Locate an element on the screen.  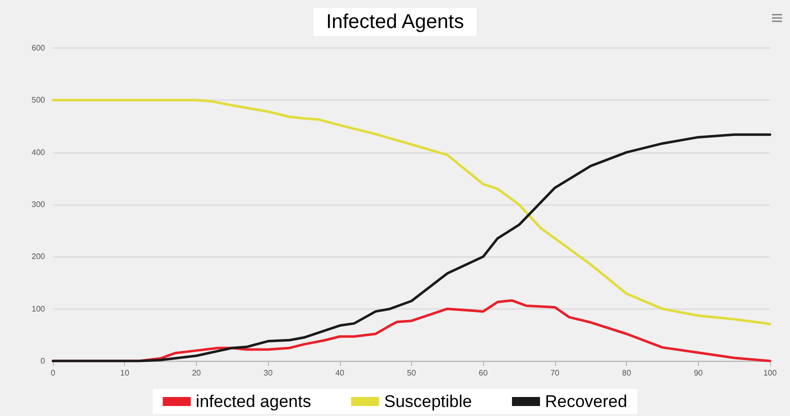
x-tick-label: 70 is located at coordinates (555, 373).